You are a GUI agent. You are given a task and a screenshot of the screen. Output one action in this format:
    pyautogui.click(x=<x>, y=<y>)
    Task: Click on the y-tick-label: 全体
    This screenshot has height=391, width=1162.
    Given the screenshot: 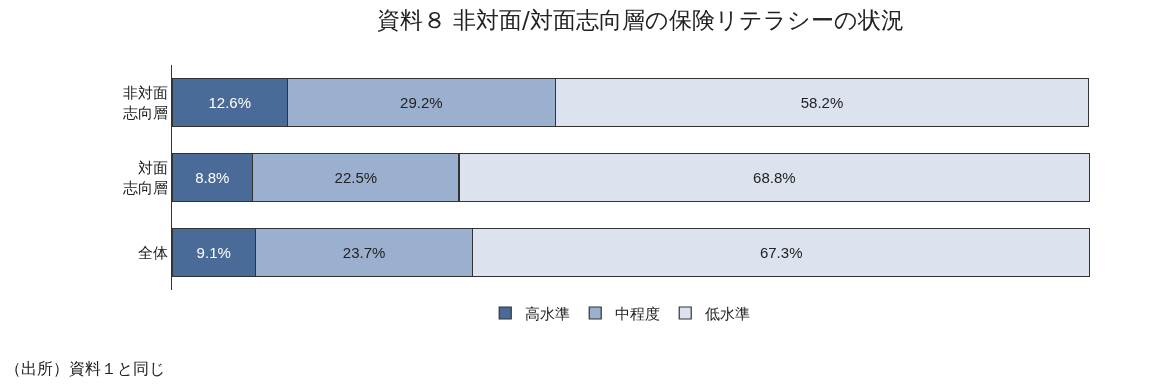 What is the action you would take?
    pyautogui.click(x=153, y=252)
    